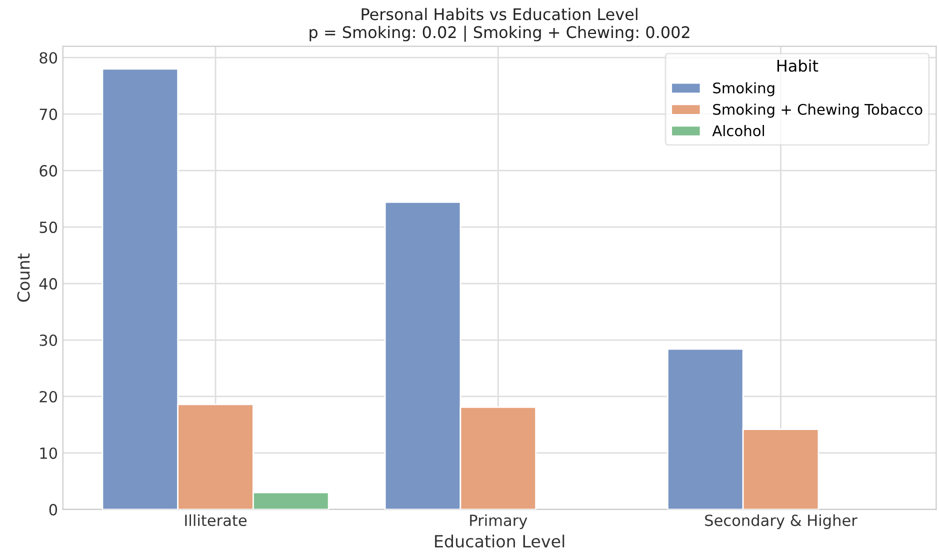 The height and width of the screenshot is (558, 939). Describe the element at coordinates (738, 130) in the screenshot. I see `legend-label: Alcohol` at that location.